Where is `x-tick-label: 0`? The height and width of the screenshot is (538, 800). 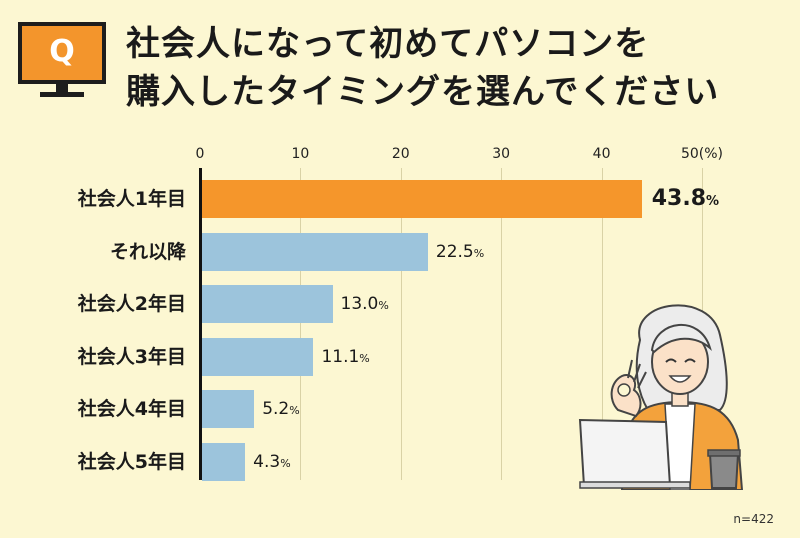 x-tick-label: 0 is located at coordinates (200, 154).